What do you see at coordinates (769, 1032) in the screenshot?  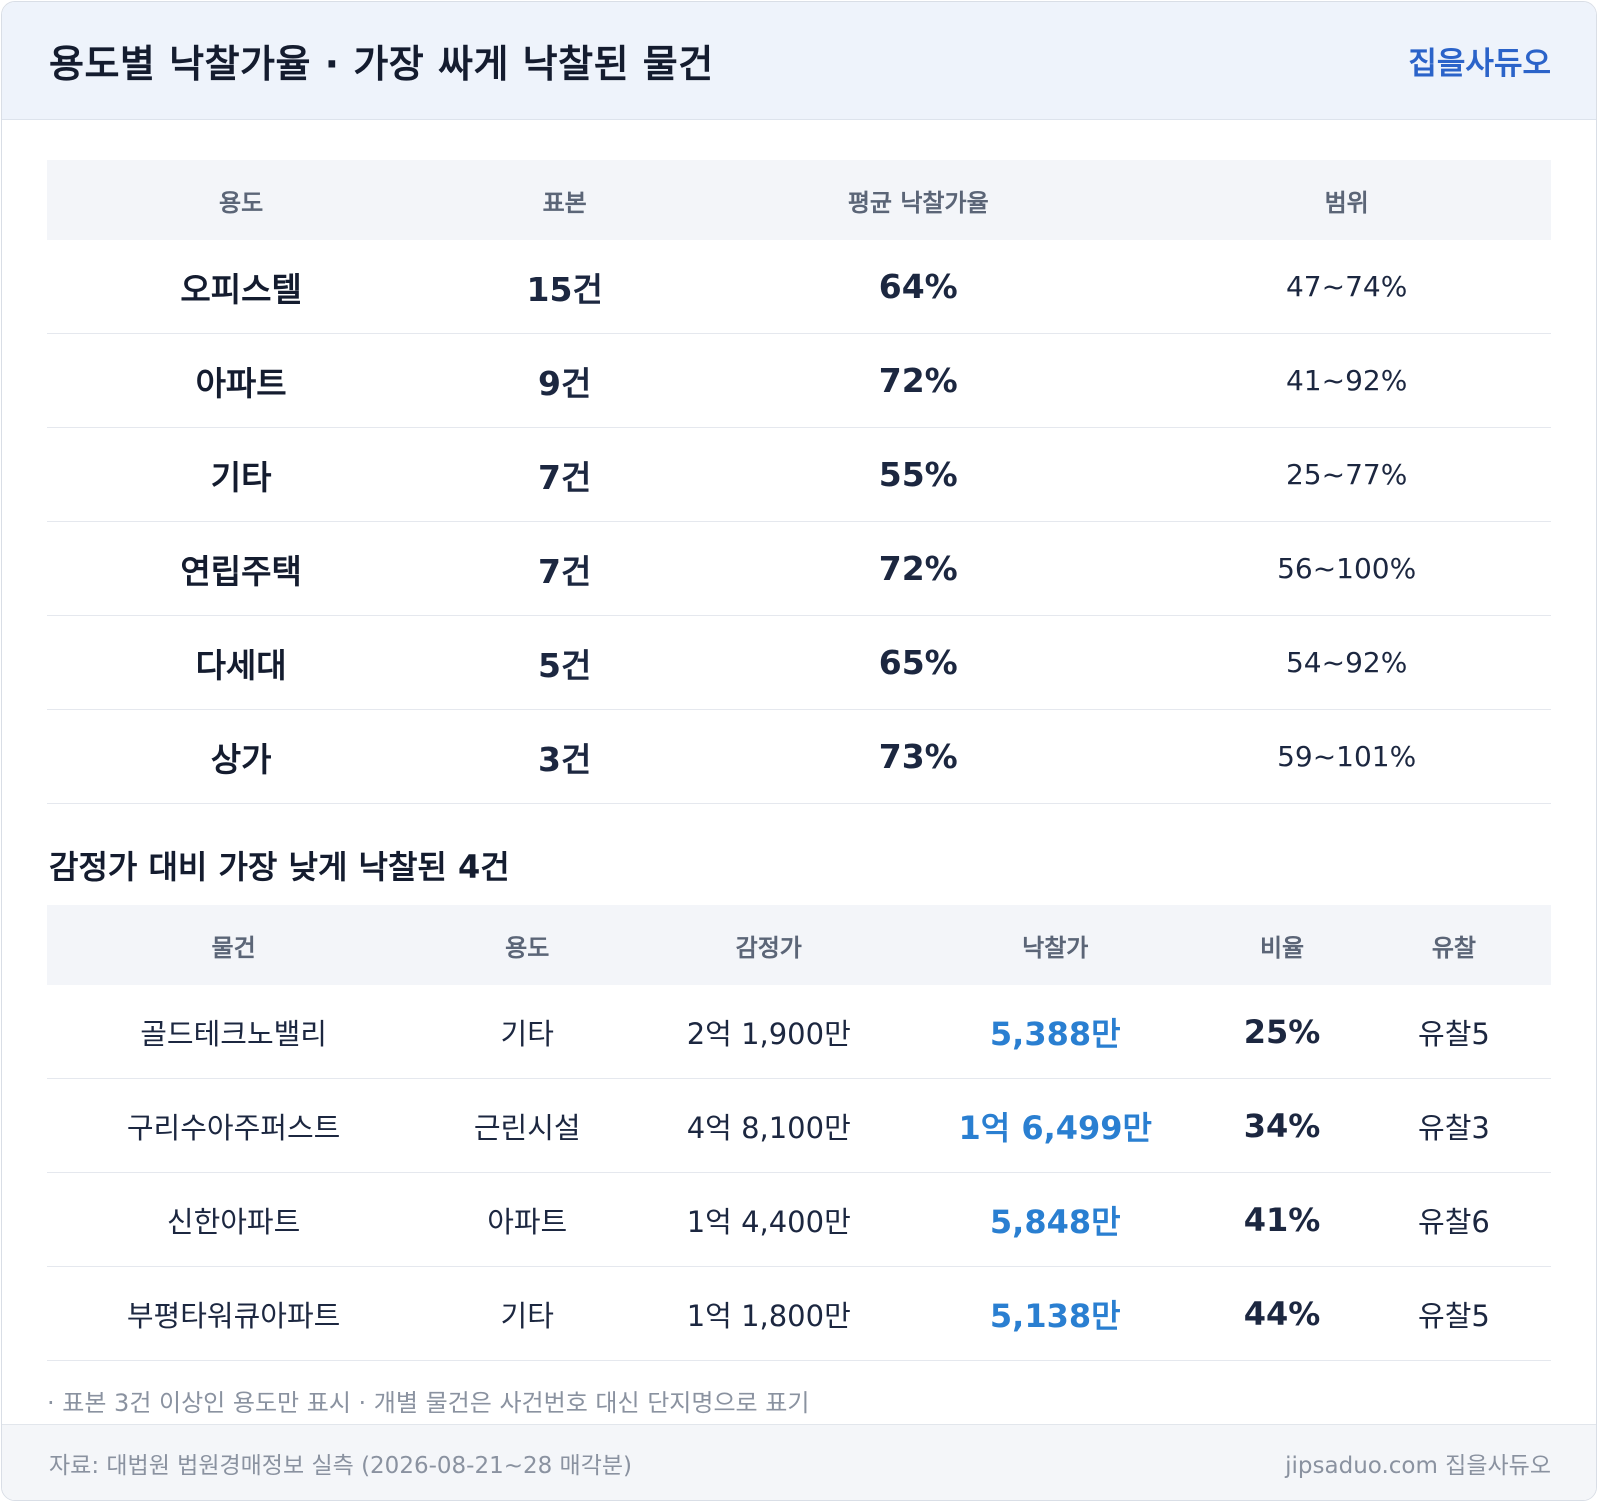 I see `appraisal-cell: 2억 1,900만` at bounding box center [769, 1032].